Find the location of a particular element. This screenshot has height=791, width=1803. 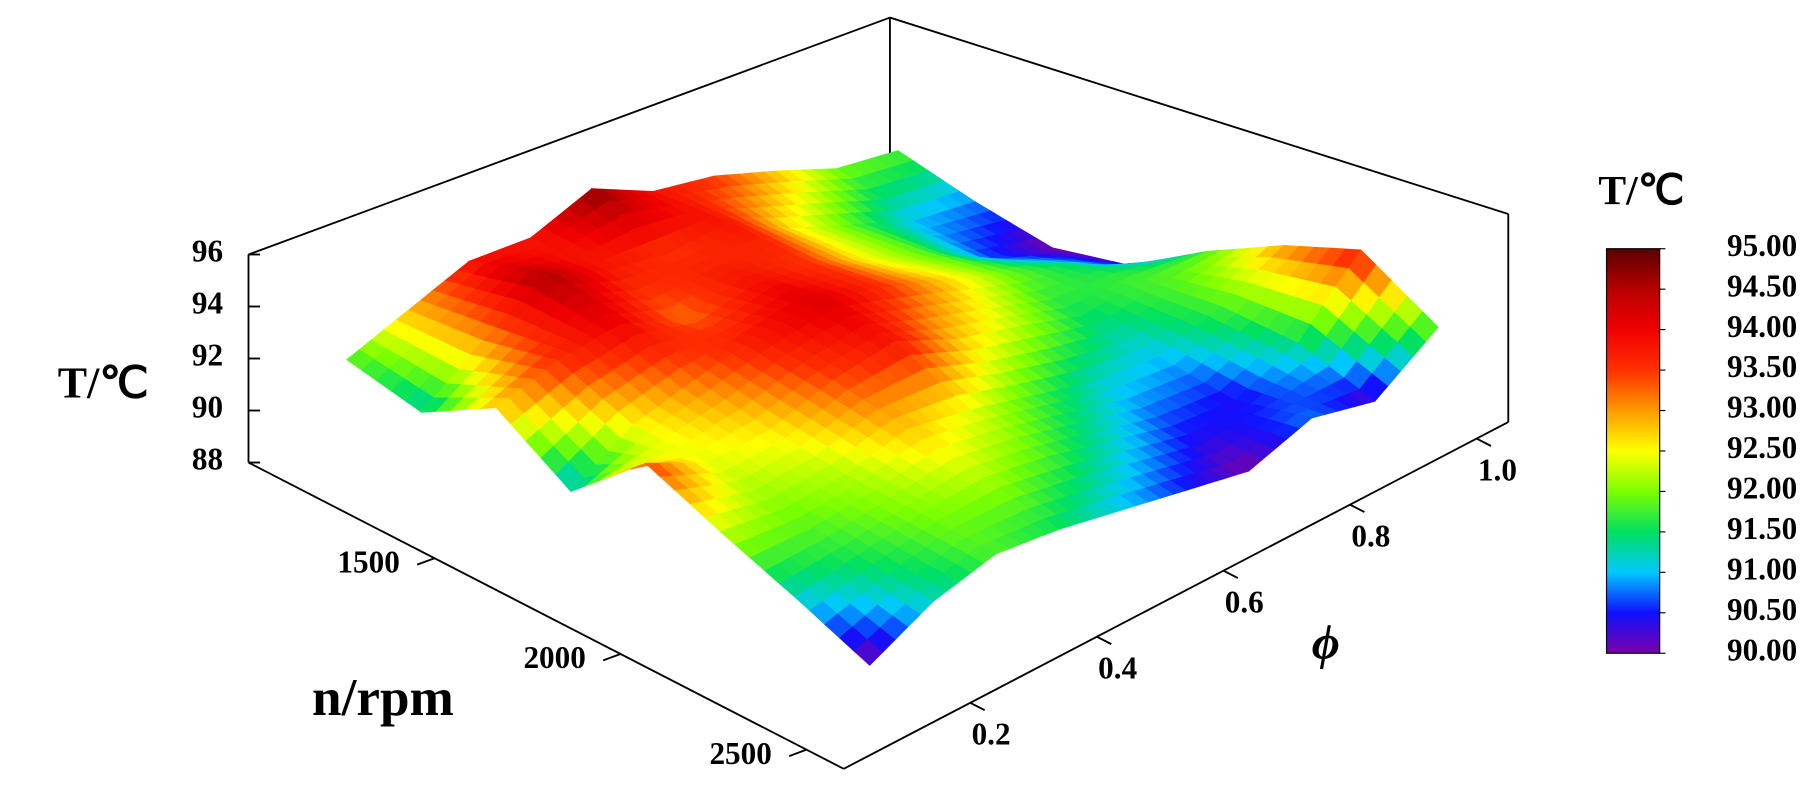

colorbar-tick-label: 95.00 is located at coordinates (1762, 245).